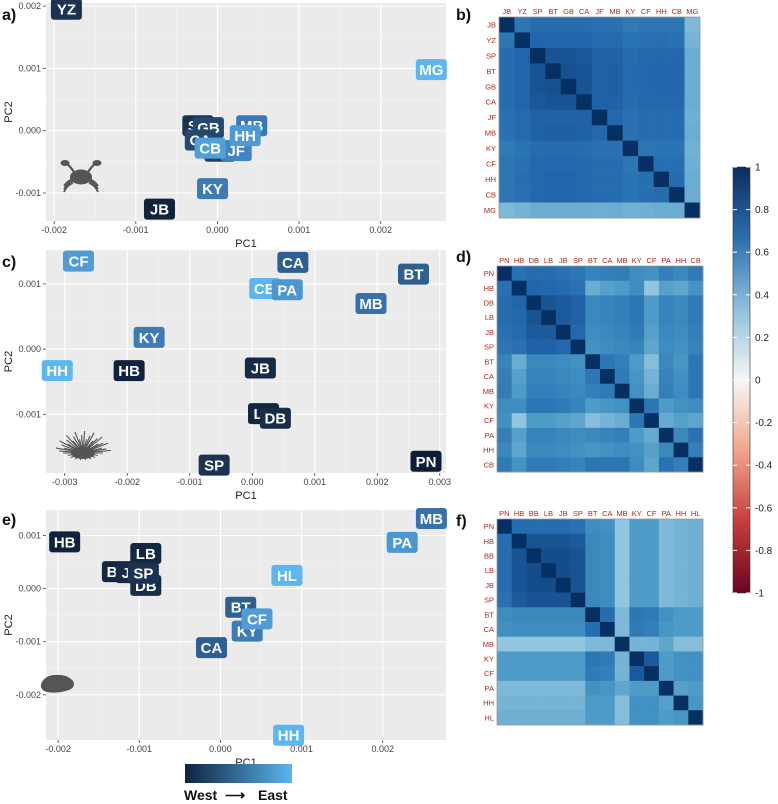 This screenshot has width=778, height=804. I want to click on gradient-legend-bar, so click(238, 773).